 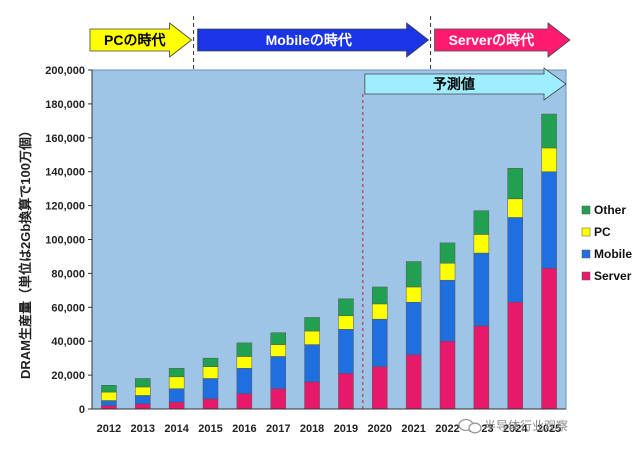 I want to click on bar-mobile-2015, so click(x=210, y=389).